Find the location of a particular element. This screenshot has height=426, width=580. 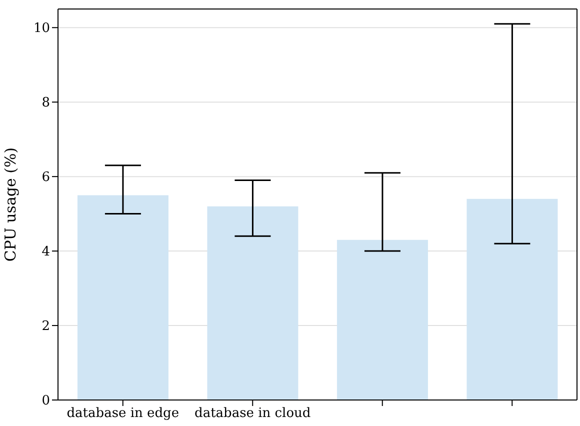

x-tick-label: database in cloud is located at coordinates (252, 414).